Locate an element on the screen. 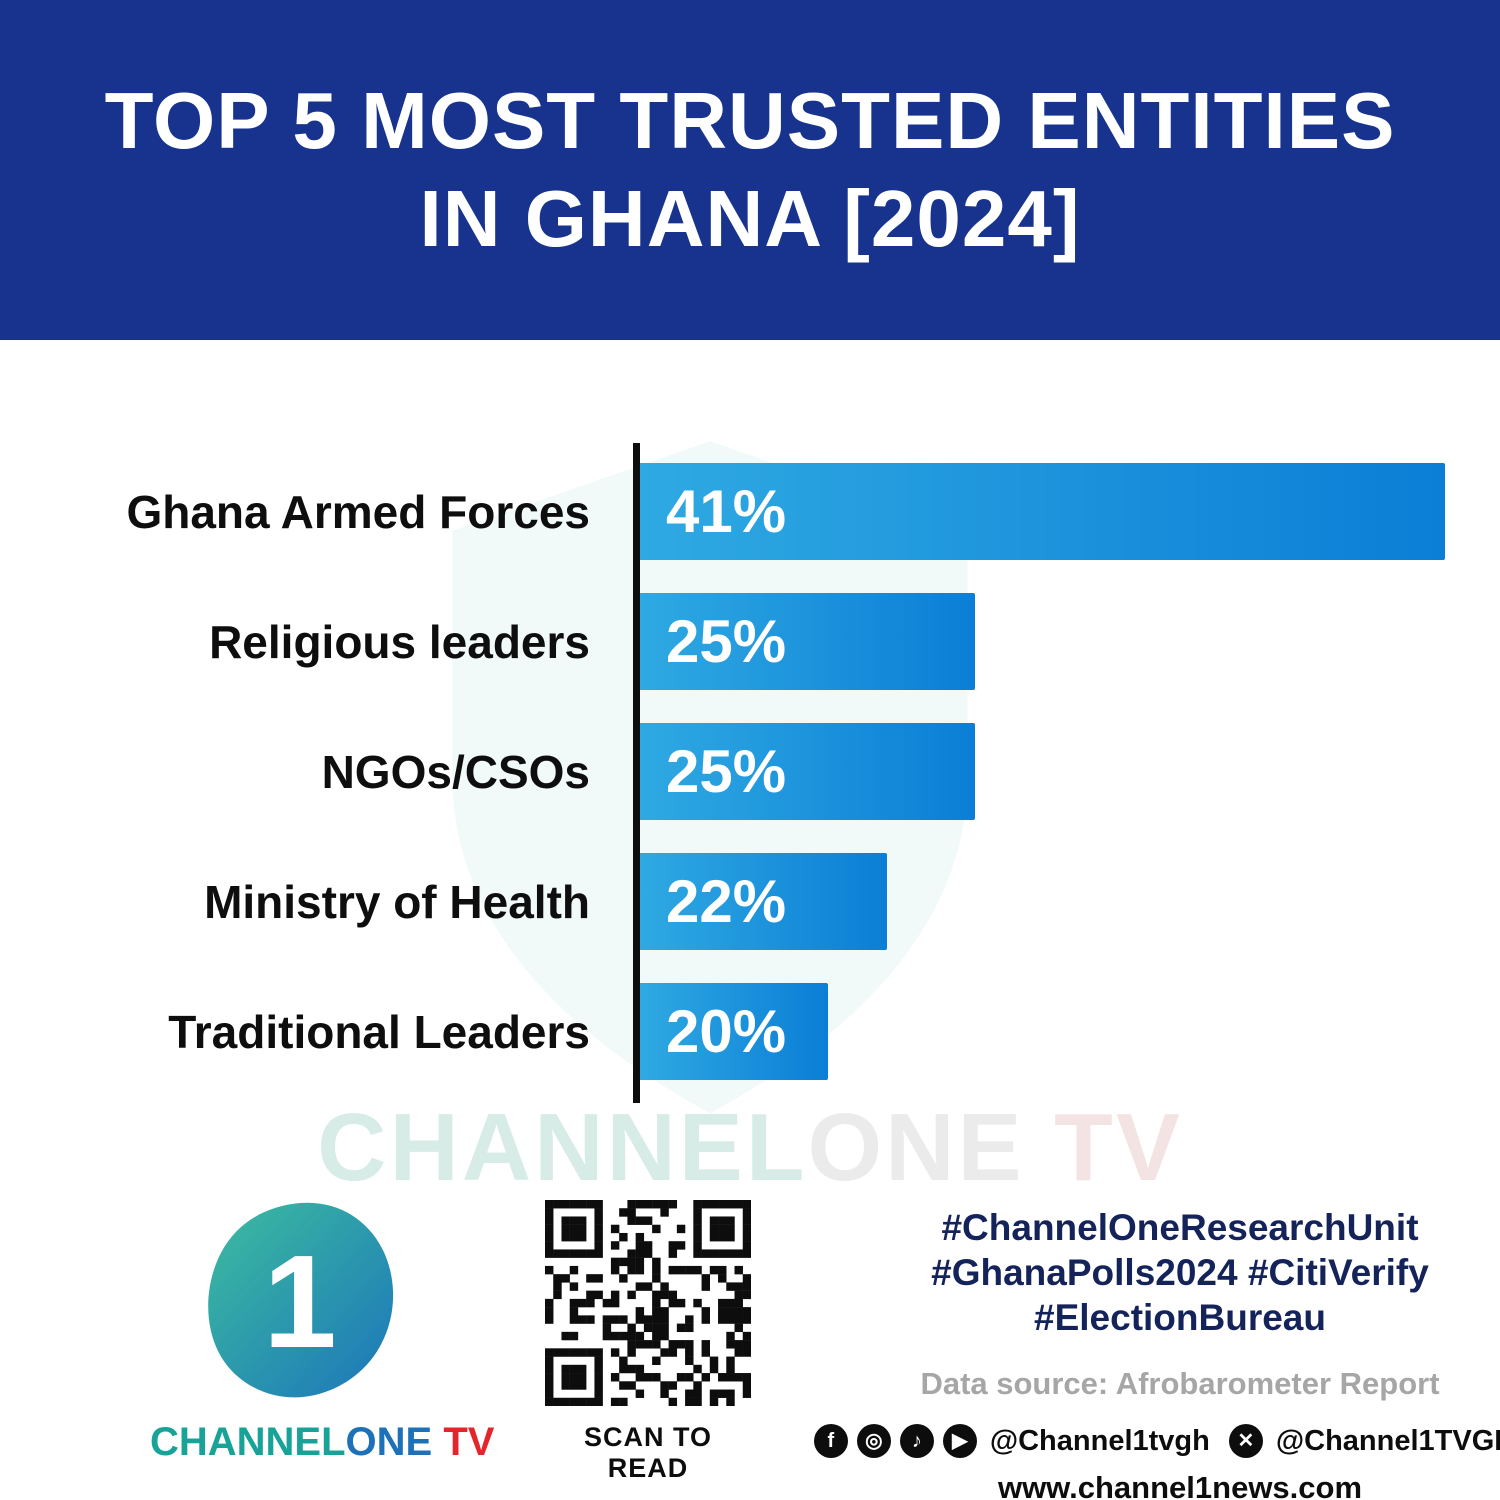  channel-one-logo-block: 1 CHANNELONE TV is located at coordinates (322, 1330).